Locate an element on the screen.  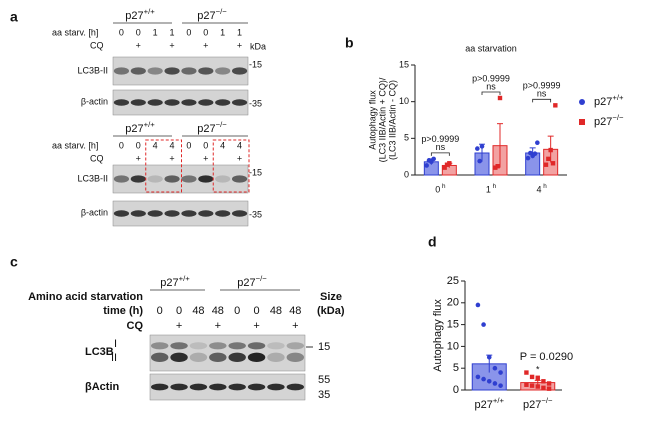
x-tick-label: 1 h is located at coordinates (491, 188).